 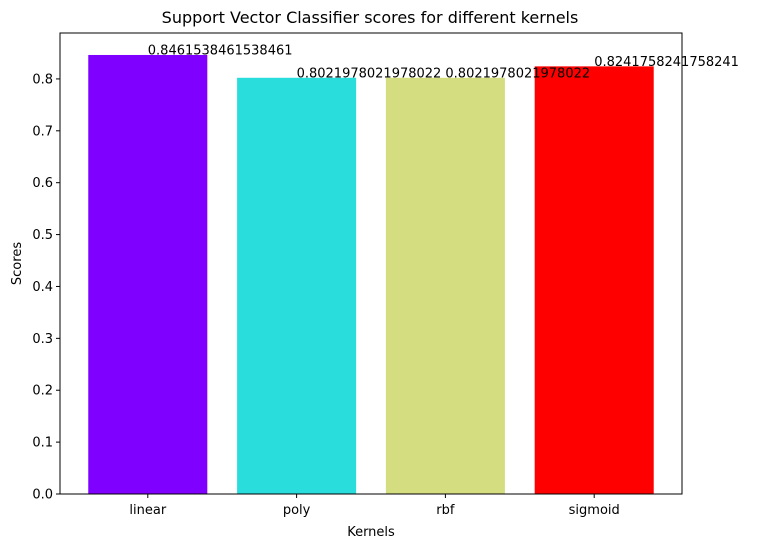 I want to click on y-axis-label: Scores, so click(x=17, y=263).